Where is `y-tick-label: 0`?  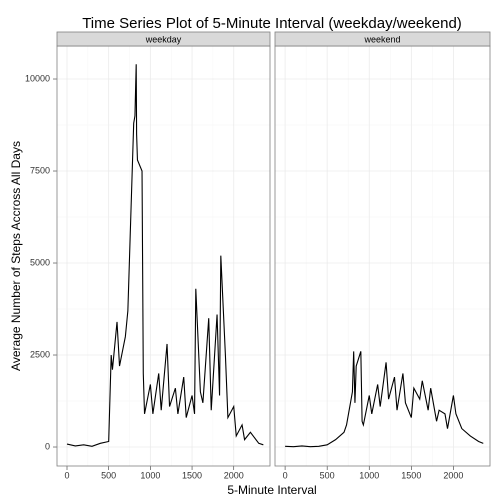 y-tick-label: 0 is located at coordinates (47, 446).